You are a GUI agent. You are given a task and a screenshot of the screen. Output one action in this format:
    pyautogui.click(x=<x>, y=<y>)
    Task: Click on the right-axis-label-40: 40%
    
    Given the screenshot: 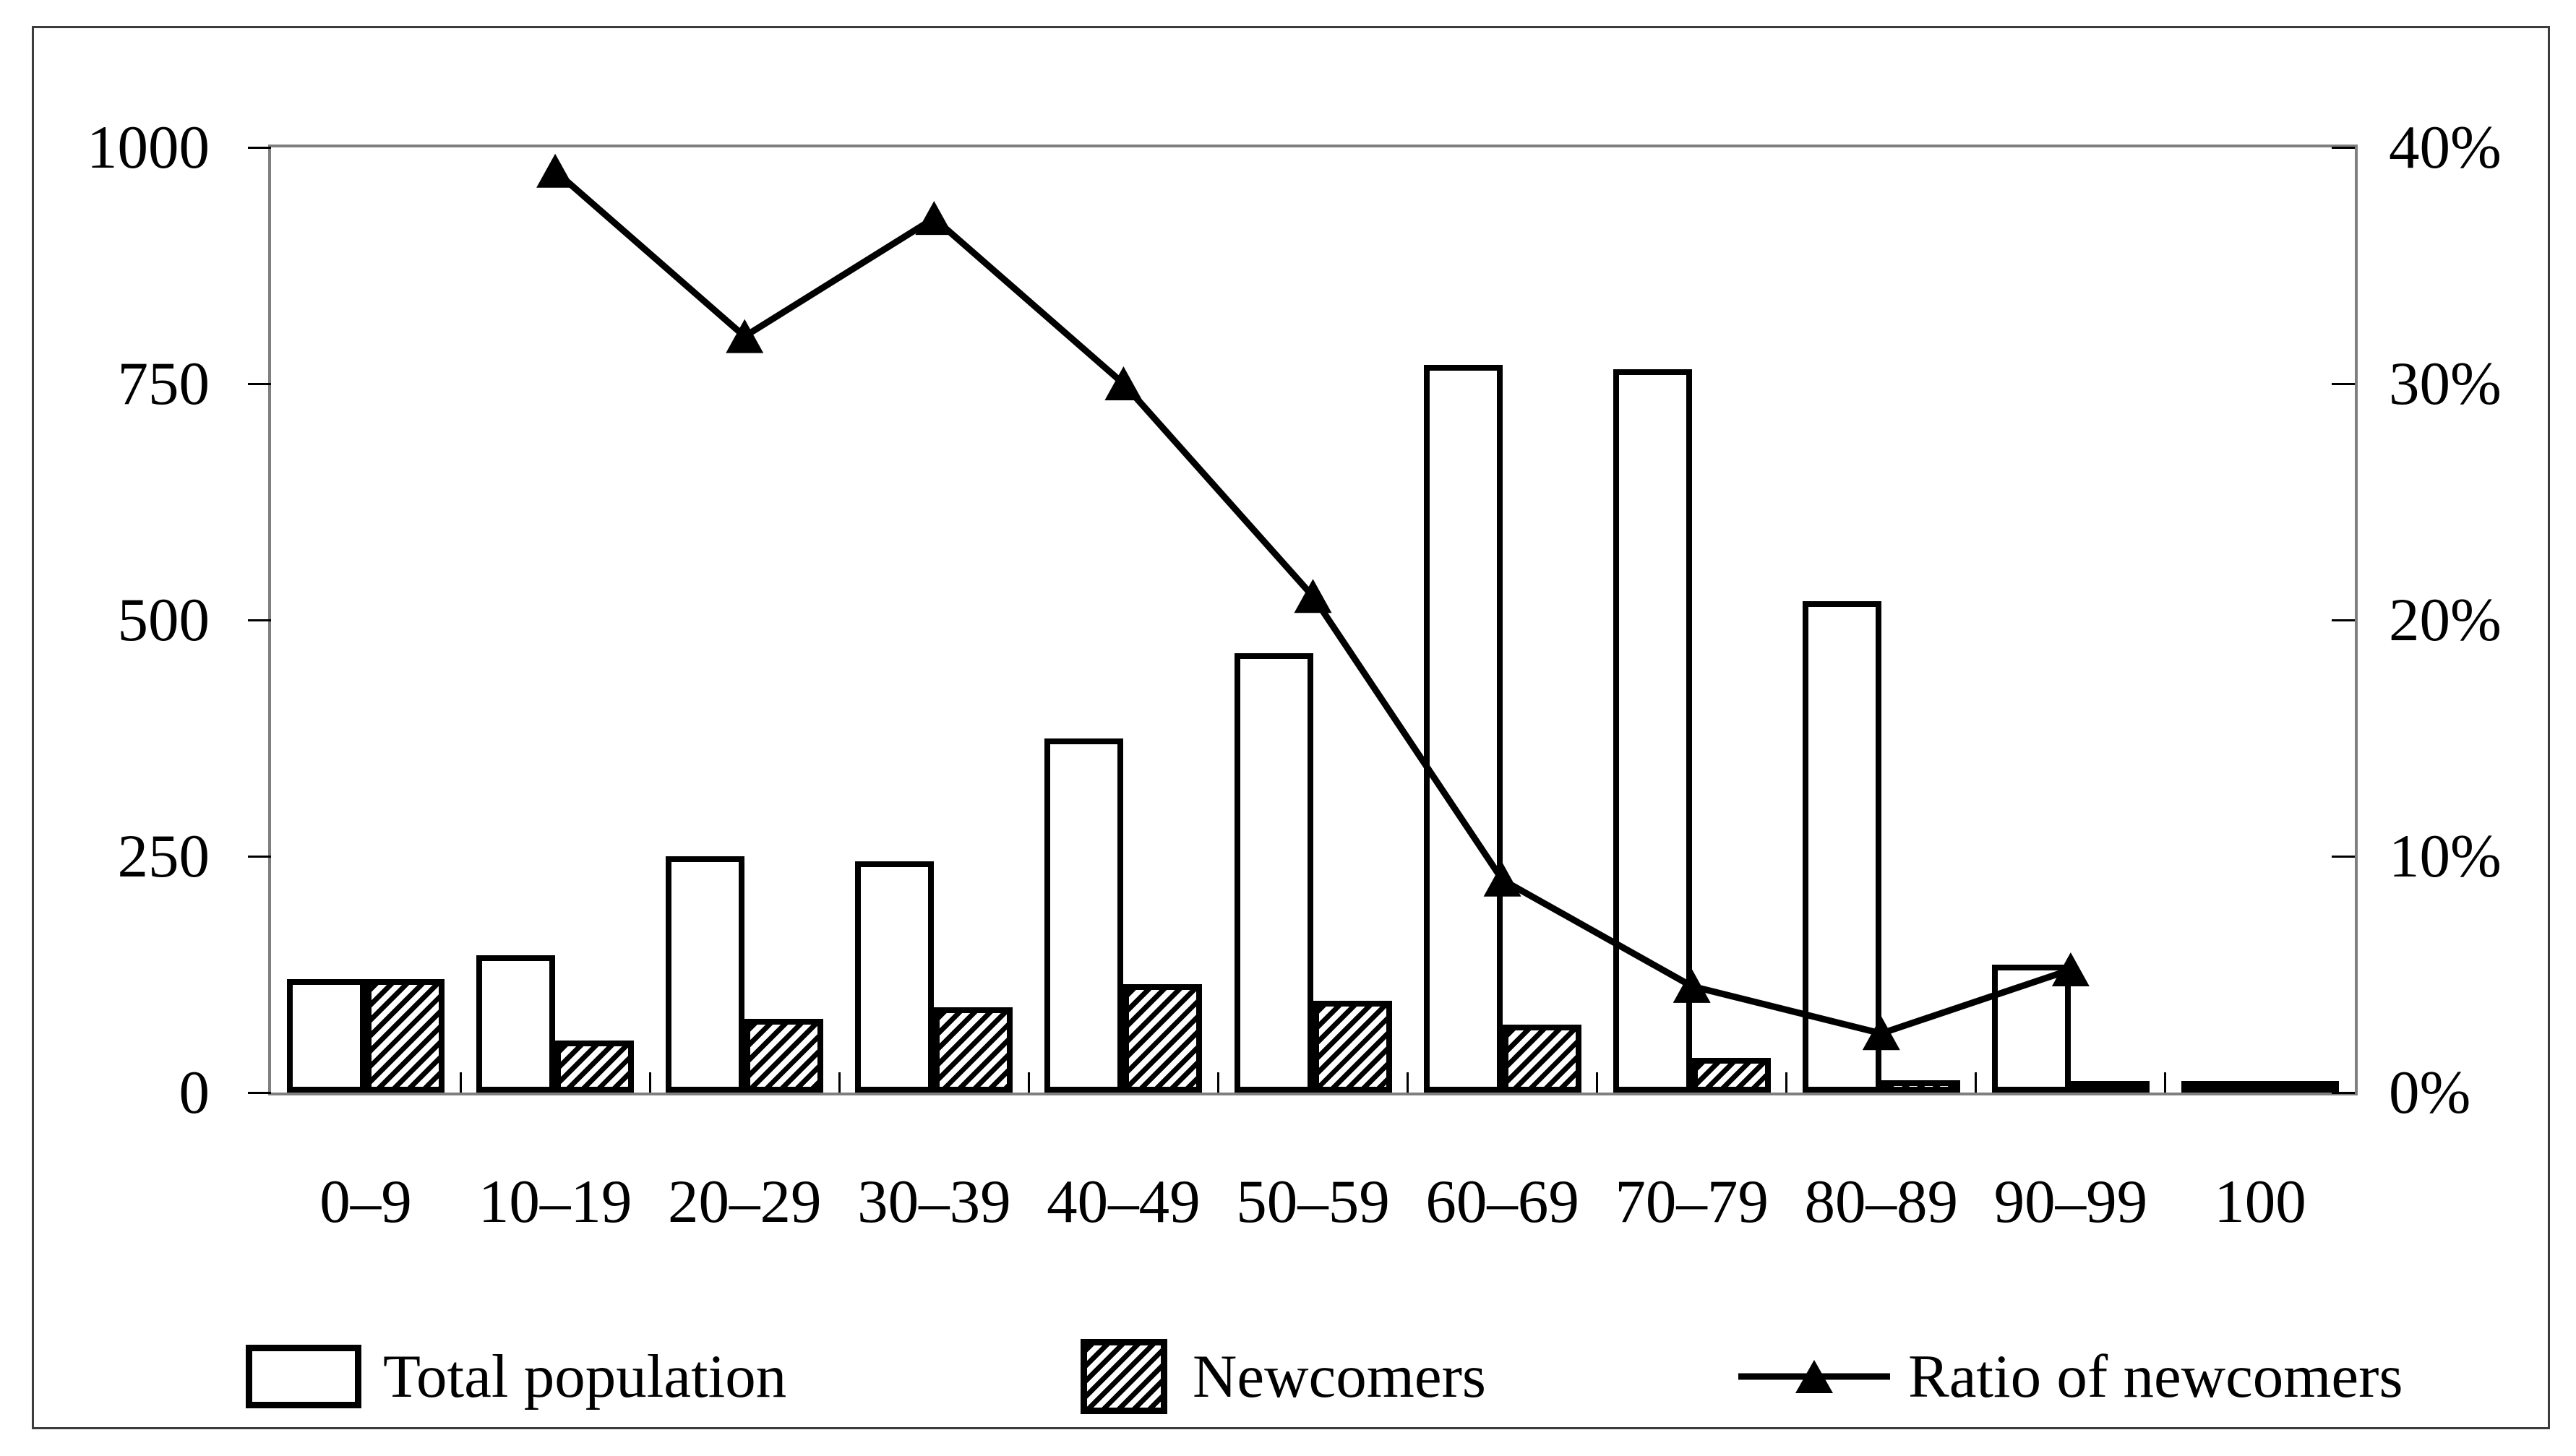 What is the action you would take?
    pyautogui.click(x=2446, y=147)
    